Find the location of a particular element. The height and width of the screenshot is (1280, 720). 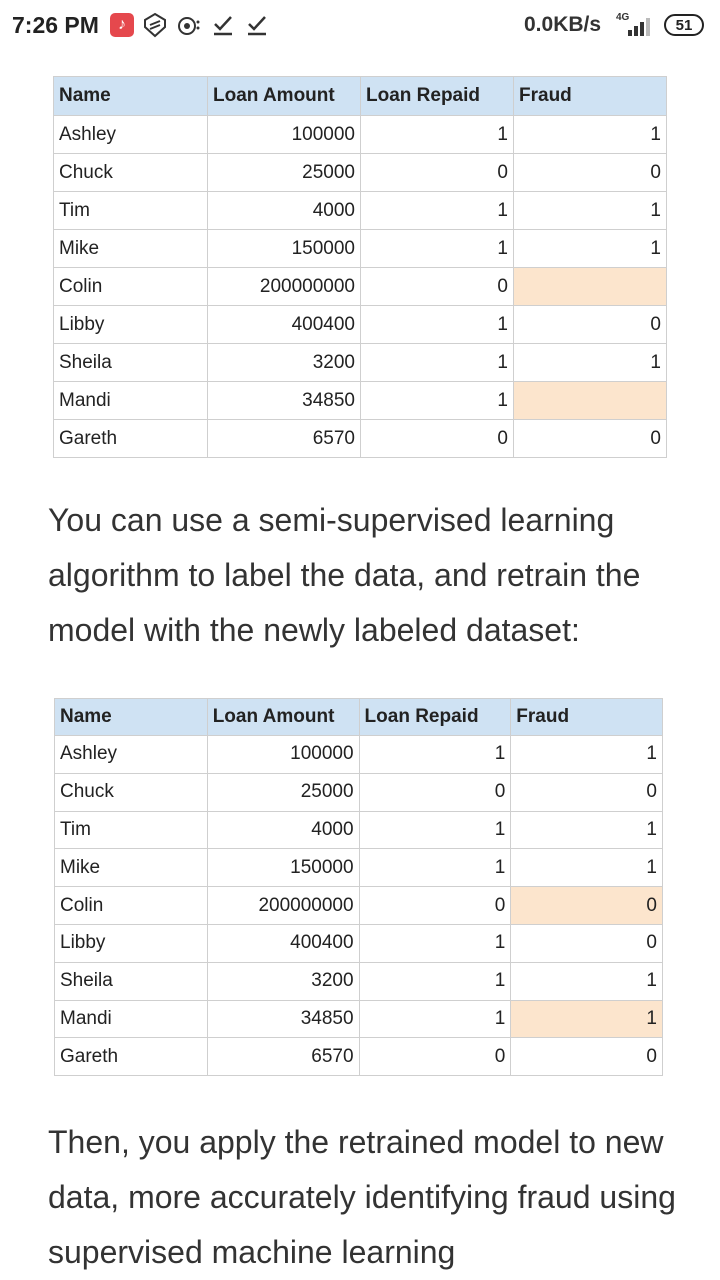

battery-icon: 51 is located at coordinates (684, 25).